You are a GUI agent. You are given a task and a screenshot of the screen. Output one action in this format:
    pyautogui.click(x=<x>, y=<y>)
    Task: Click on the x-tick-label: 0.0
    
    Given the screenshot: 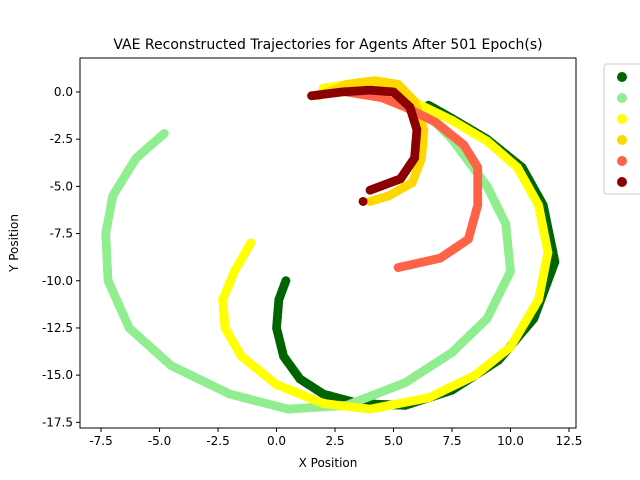 What is the action you would take?
    pyautogui.click(x=276, y=441)
    